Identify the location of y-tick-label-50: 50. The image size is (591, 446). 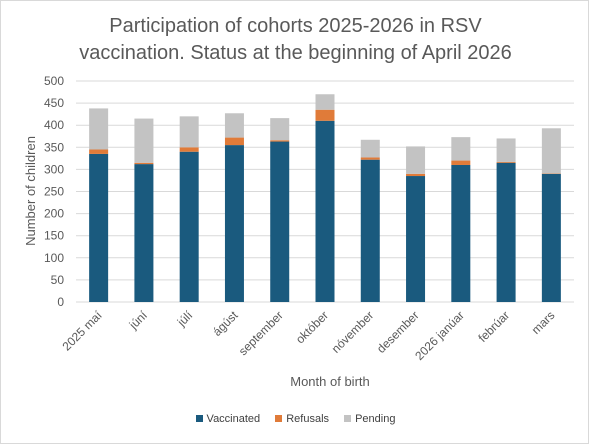
(58, 280).